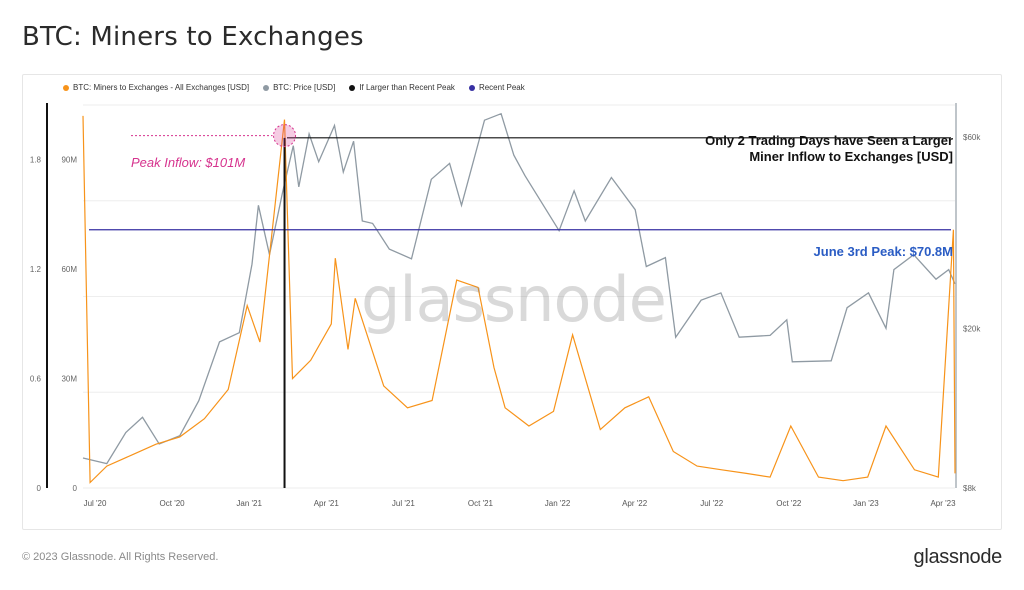 This screenshot has width=1024, height=590. What do you see at coordinates (36, 160) in the screenshot?
I see `y-tick-outer: 1.8` at bounding box center [36, 160].